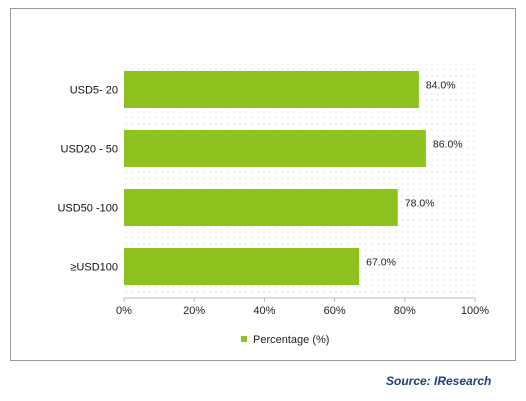  I want to click on data-label: 67.0%, so click(381, 263).